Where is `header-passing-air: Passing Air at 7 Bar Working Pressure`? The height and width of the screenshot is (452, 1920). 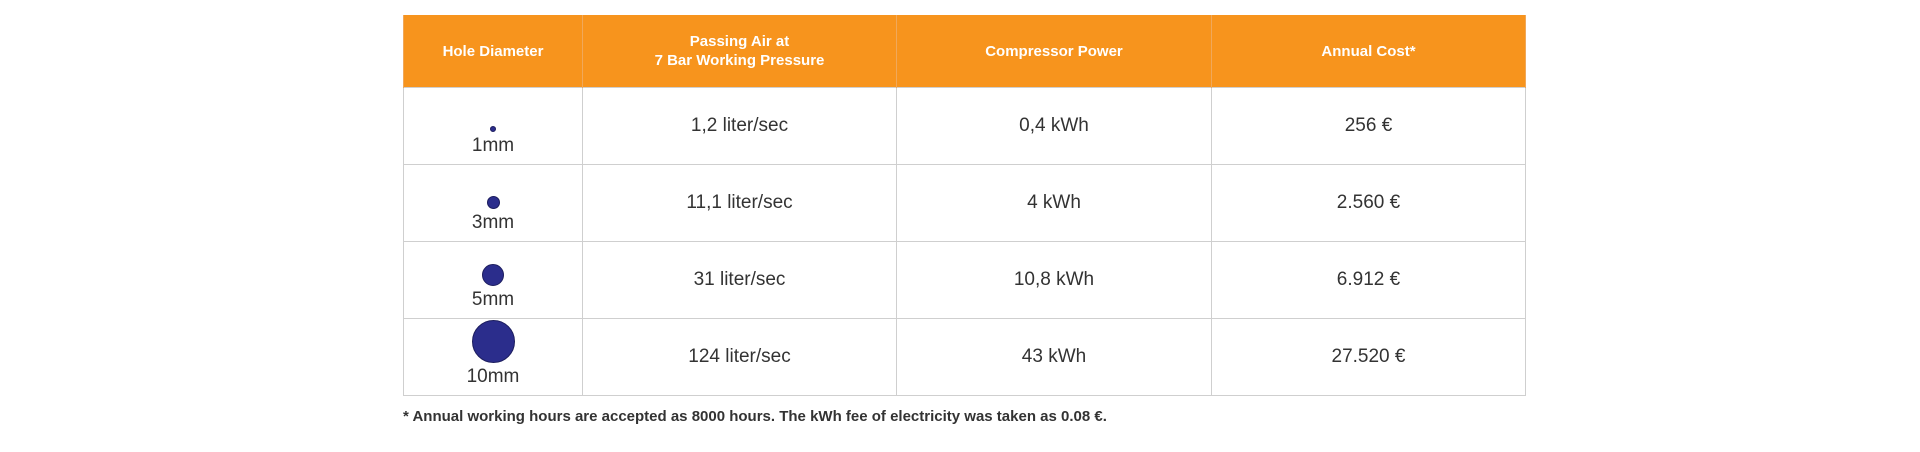 header-passing-air: Passing Air at 7 Bar Working Pressure is located at coordinates (739, 51).